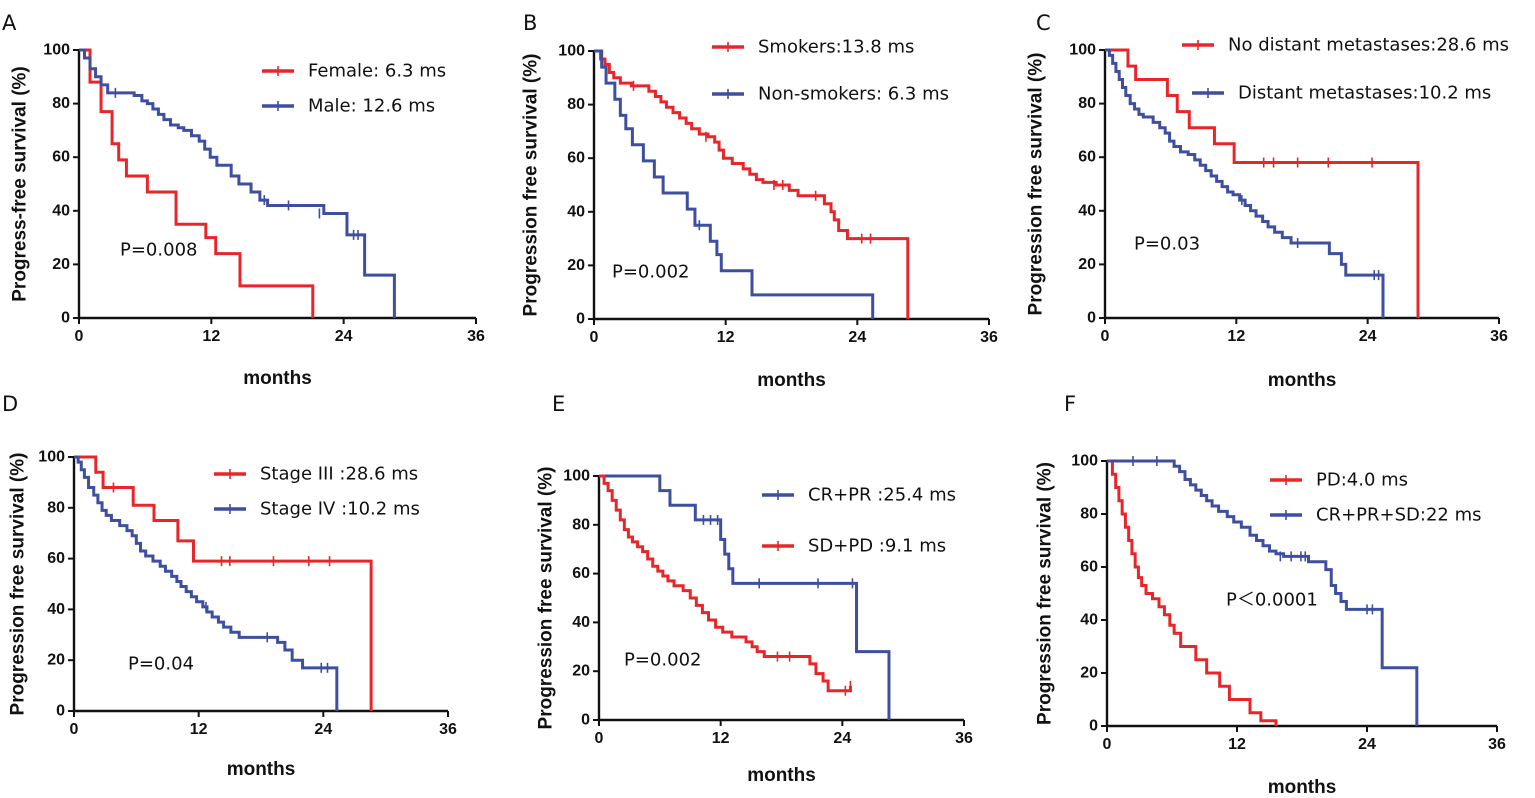 The width and height of the screenshot is (1535, 798). What do you see at coordinates (1070, 404) in the screenshot?
I see `panel-letter-f: F` at bounding box center [1070, 404].